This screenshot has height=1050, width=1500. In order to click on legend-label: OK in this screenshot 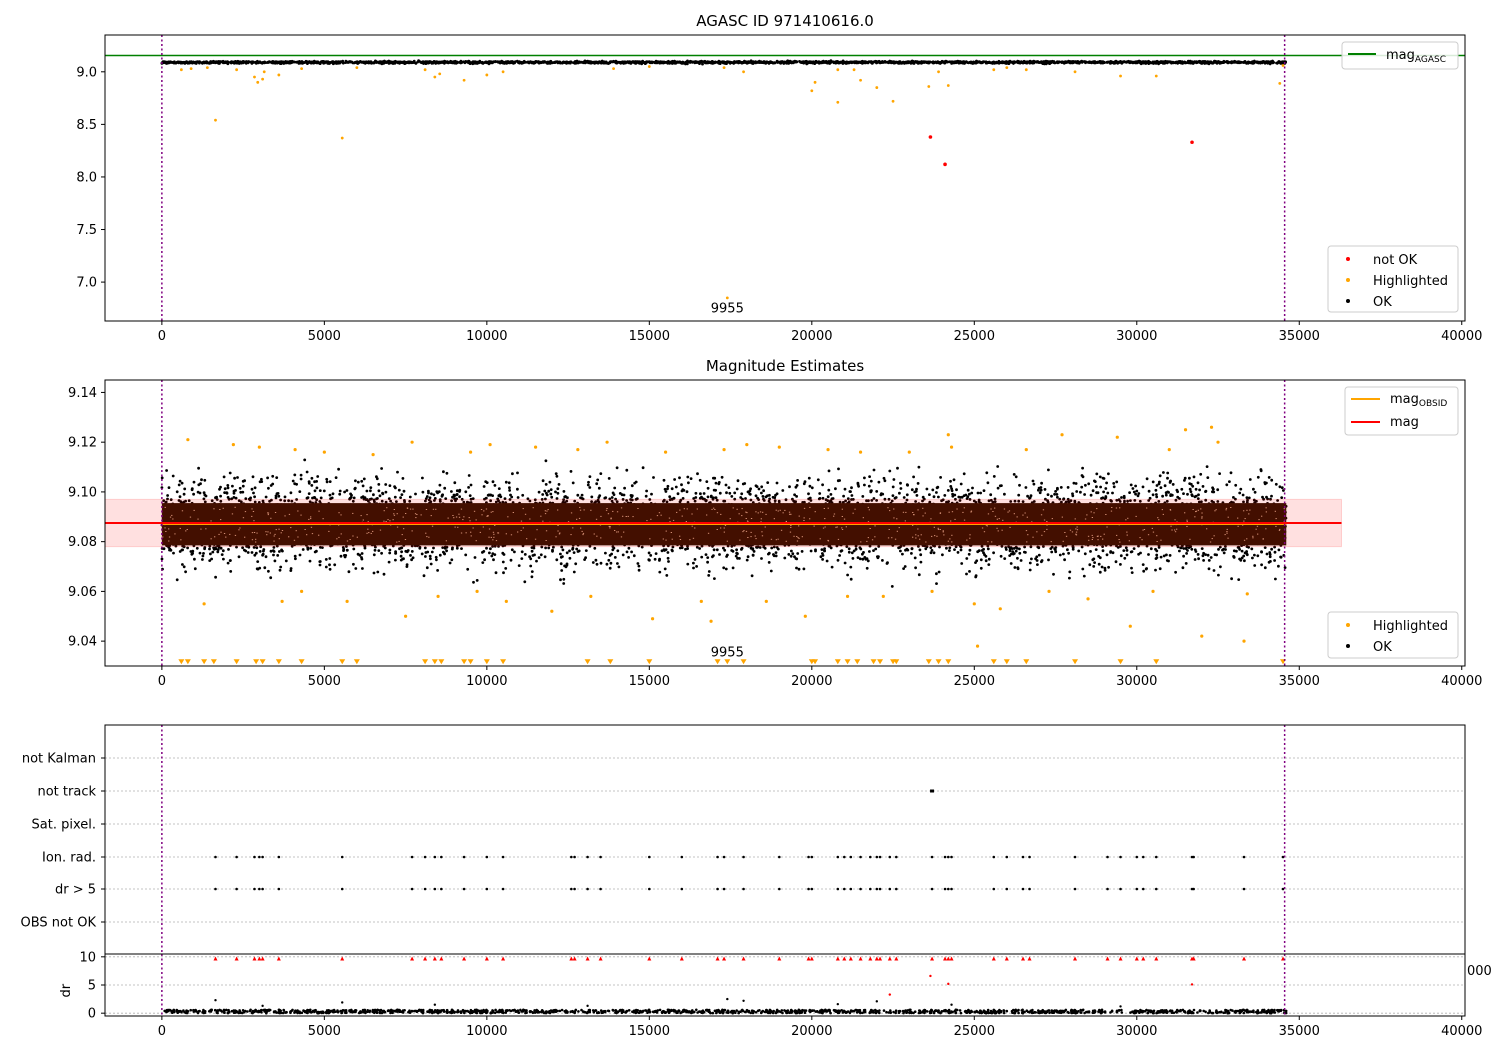, I will do `click(1382, 302)`.